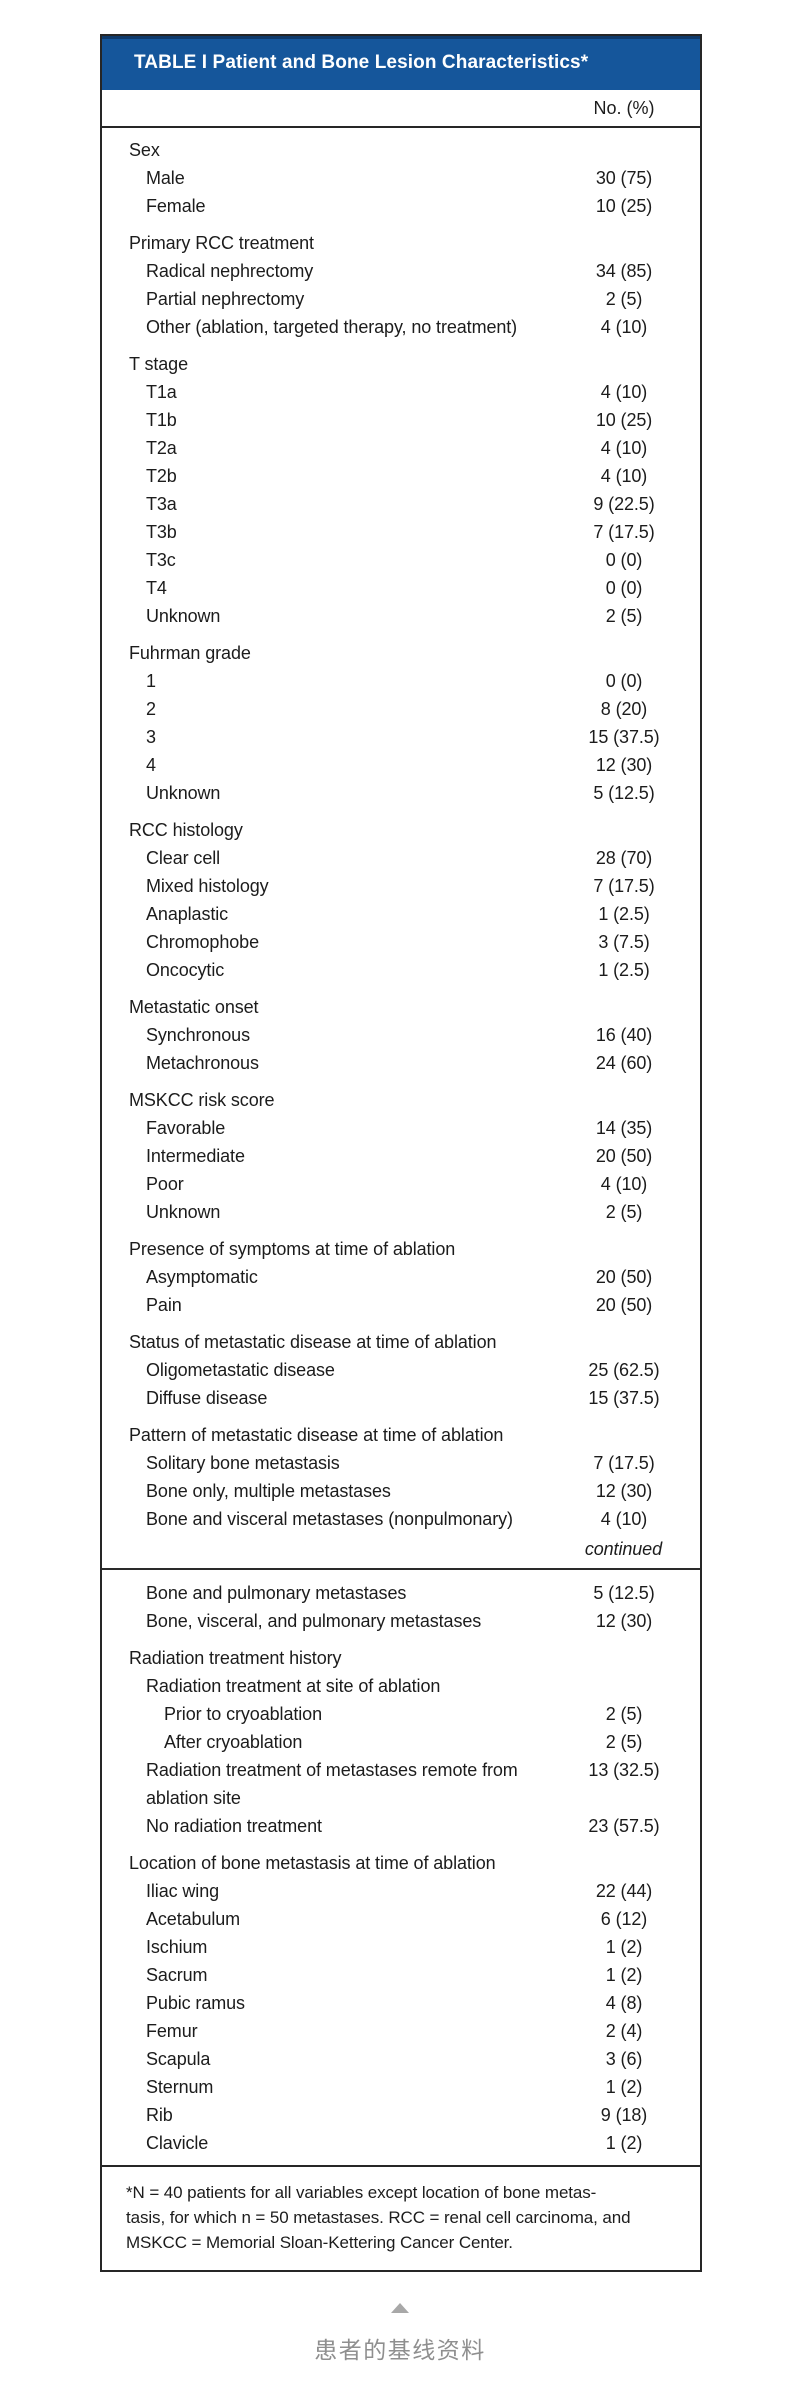 This screenshot has width=800, height=2396. What do you see at coordinates (144, 150) in the screenshot?
I see `row-label: Sex` at bounding box center [144, 150].